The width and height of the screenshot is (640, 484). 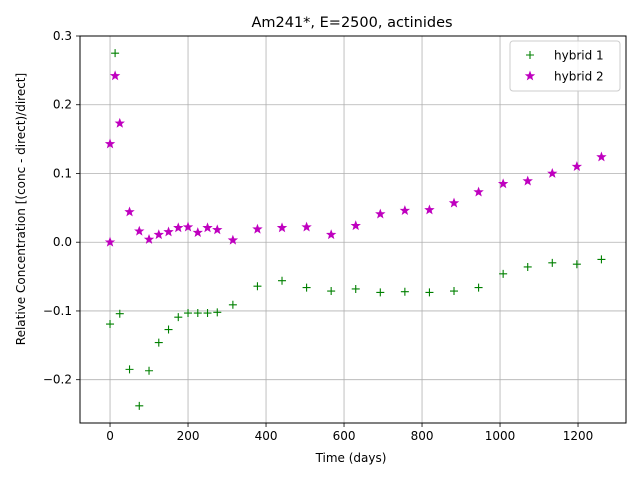 What do you see at coordinates (579, 77) in the screenshot?
I see `legend-label: hybrid 2` at bounding box center [579, 77].